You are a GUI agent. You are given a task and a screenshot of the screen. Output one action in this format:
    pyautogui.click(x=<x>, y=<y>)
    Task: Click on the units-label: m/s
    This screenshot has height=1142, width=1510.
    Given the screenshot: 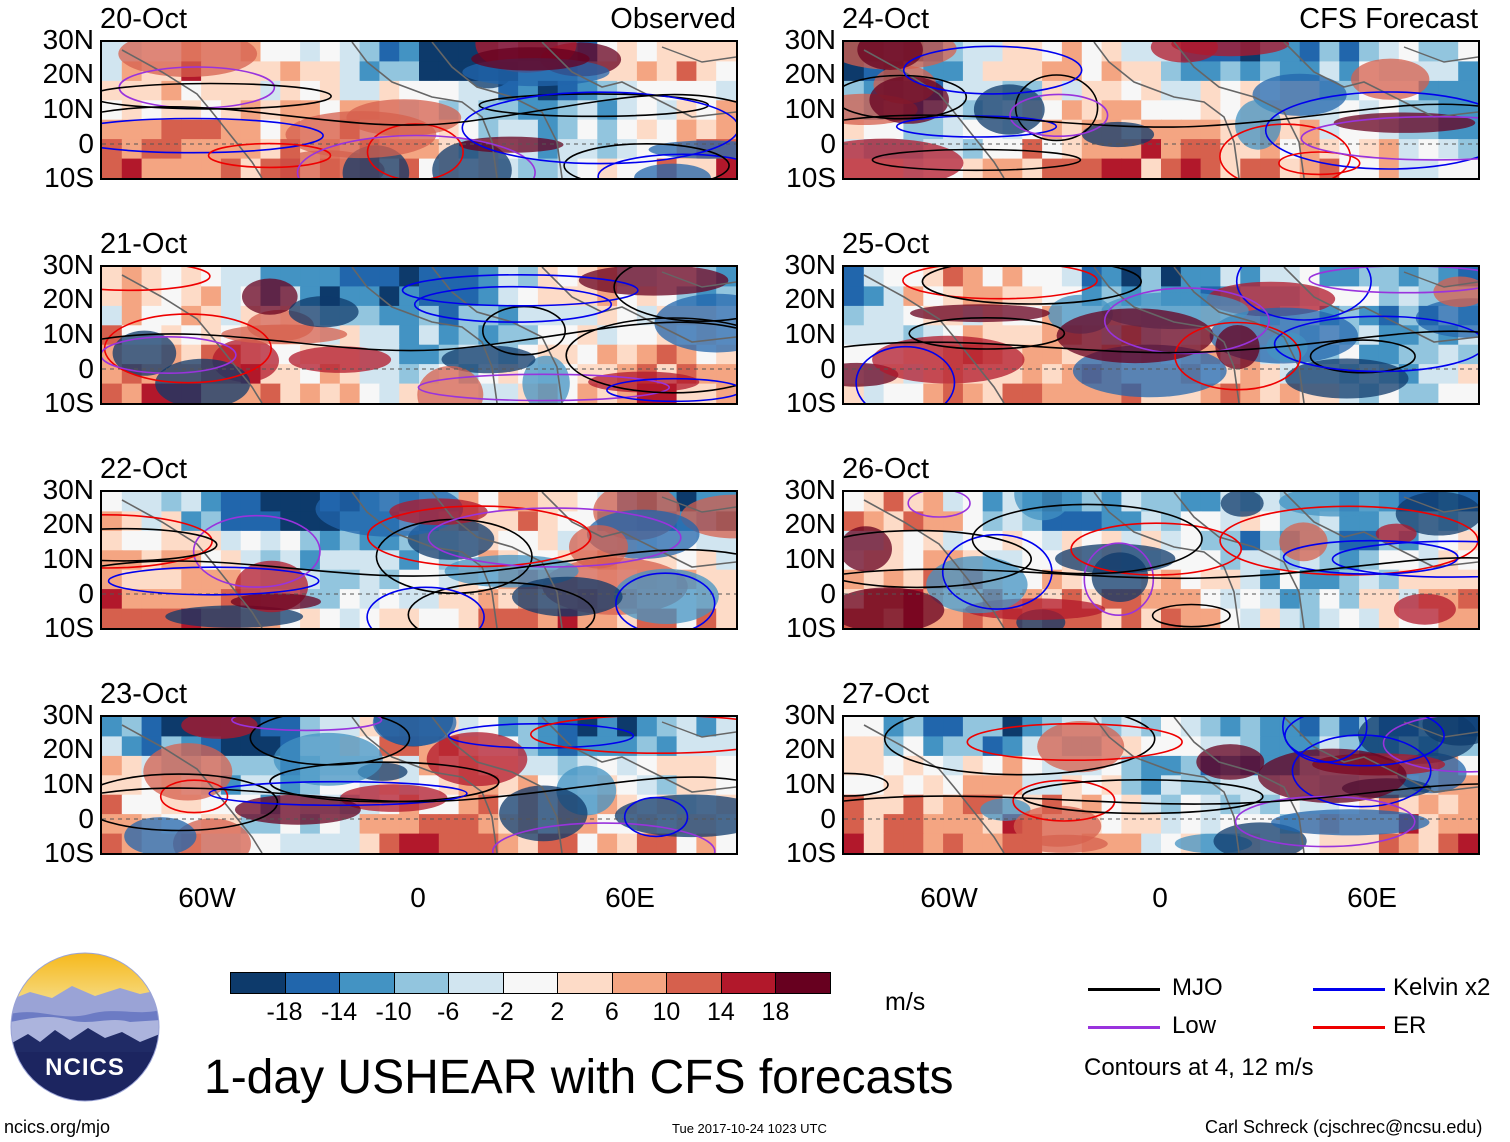 What is the action you would take?
    pyautogui.click(x=905, y=1002)
    